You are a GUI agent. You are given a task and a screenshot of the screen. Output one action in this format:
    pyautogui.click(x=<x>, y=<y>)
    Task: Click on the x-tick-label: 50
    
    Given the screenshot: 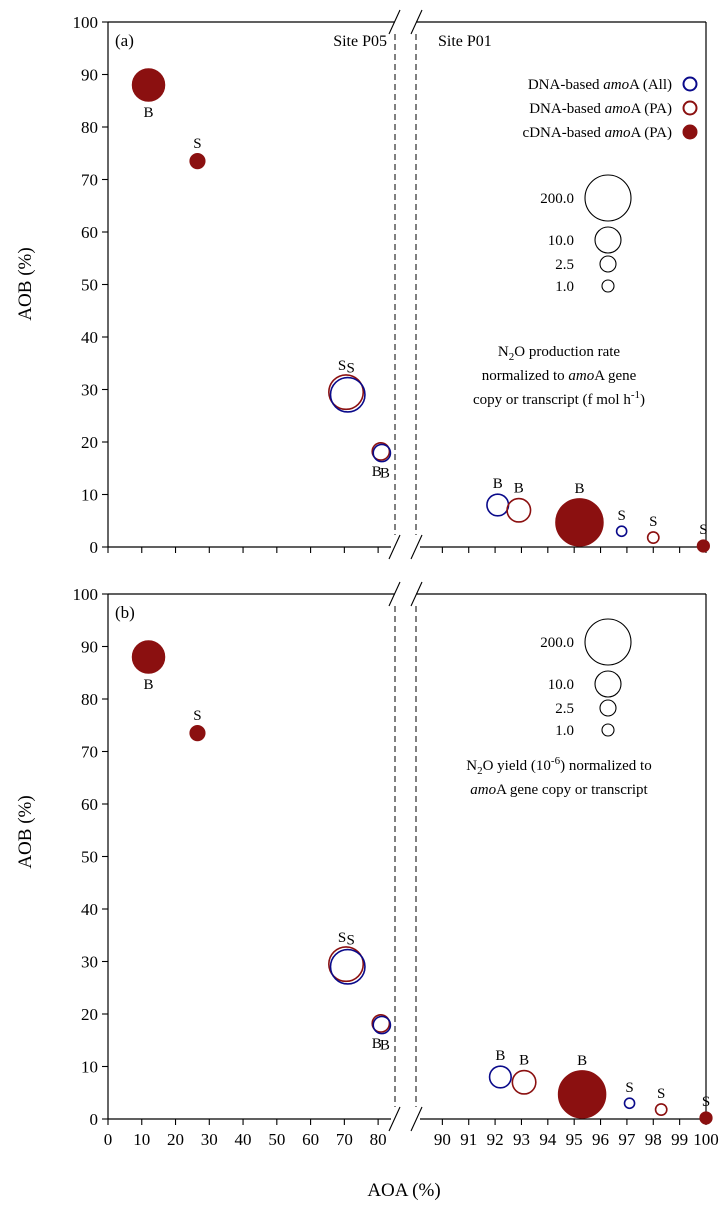 What is the action you would take?
    pyautogui.click(x=276, y=1139)
    